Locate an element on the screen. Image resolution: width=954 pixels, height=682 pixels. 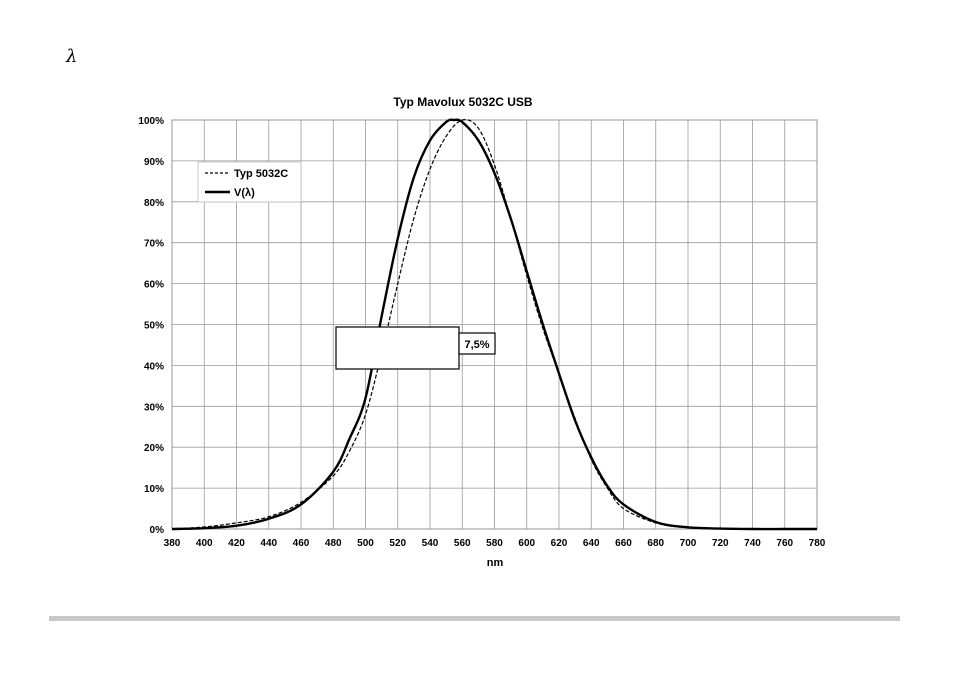
footer-divider is located at coordinates (474, 618).